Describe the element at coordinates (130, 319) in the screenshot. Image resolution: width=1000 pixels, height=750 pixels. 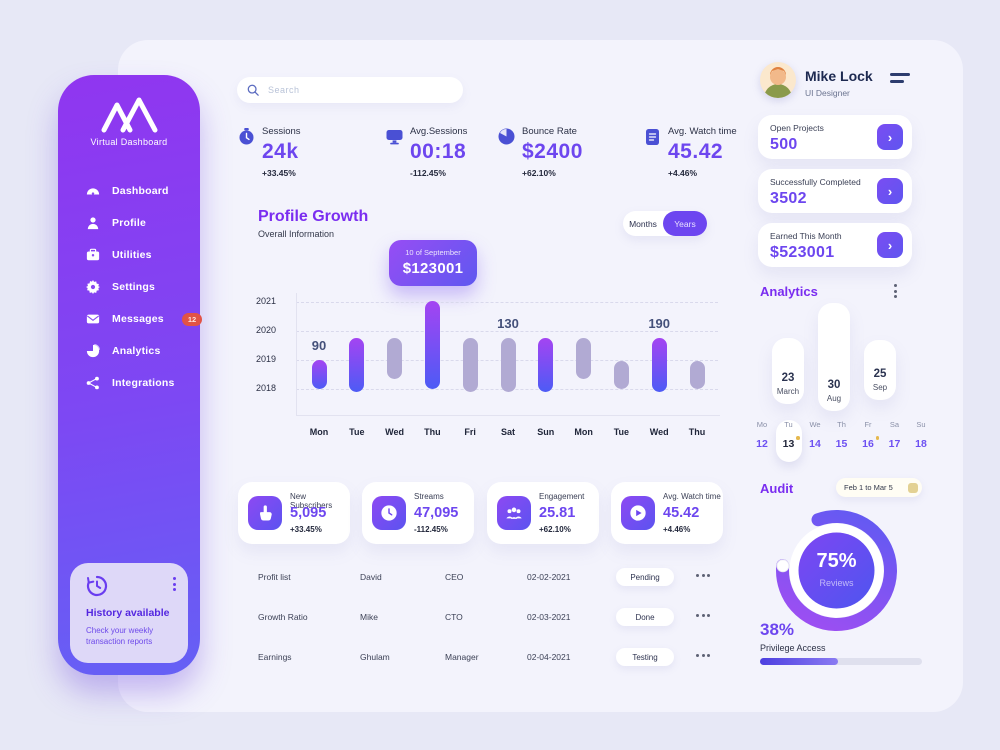
I see `sidebar-item-messages: Messages 12` at that location.